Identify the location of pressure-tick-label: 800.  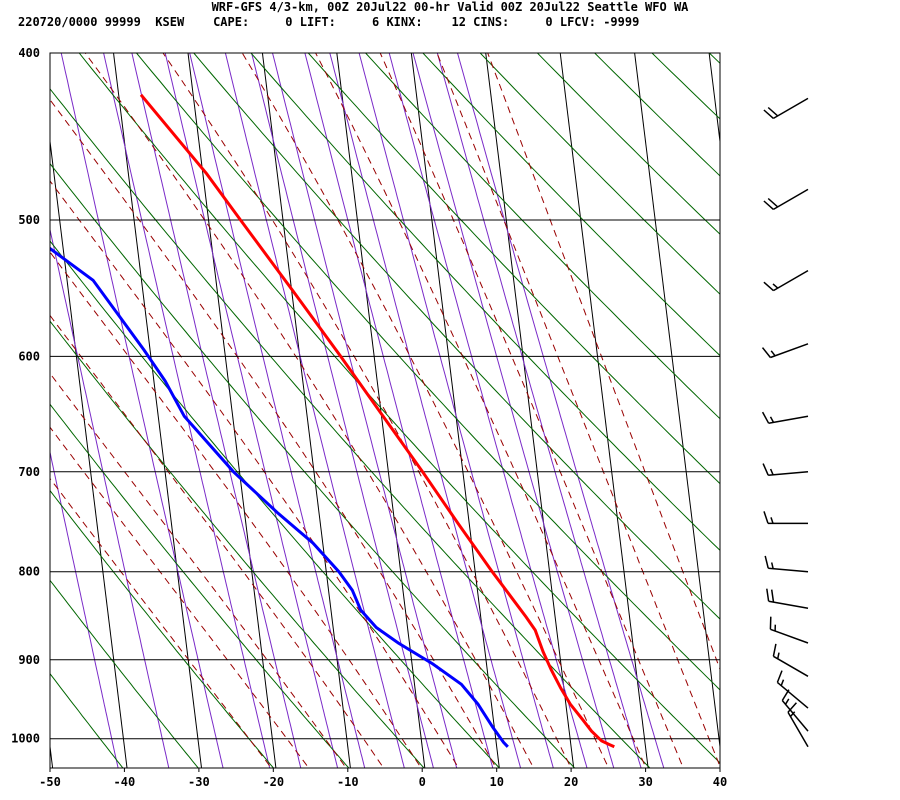
(29, 572).